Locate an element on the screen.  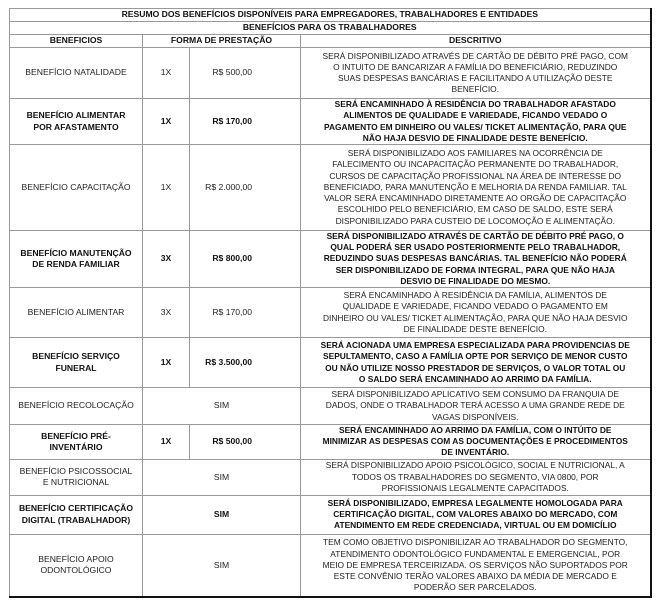
benefit-value: R$ 3.500,00 is located at coordinates (245, 363).